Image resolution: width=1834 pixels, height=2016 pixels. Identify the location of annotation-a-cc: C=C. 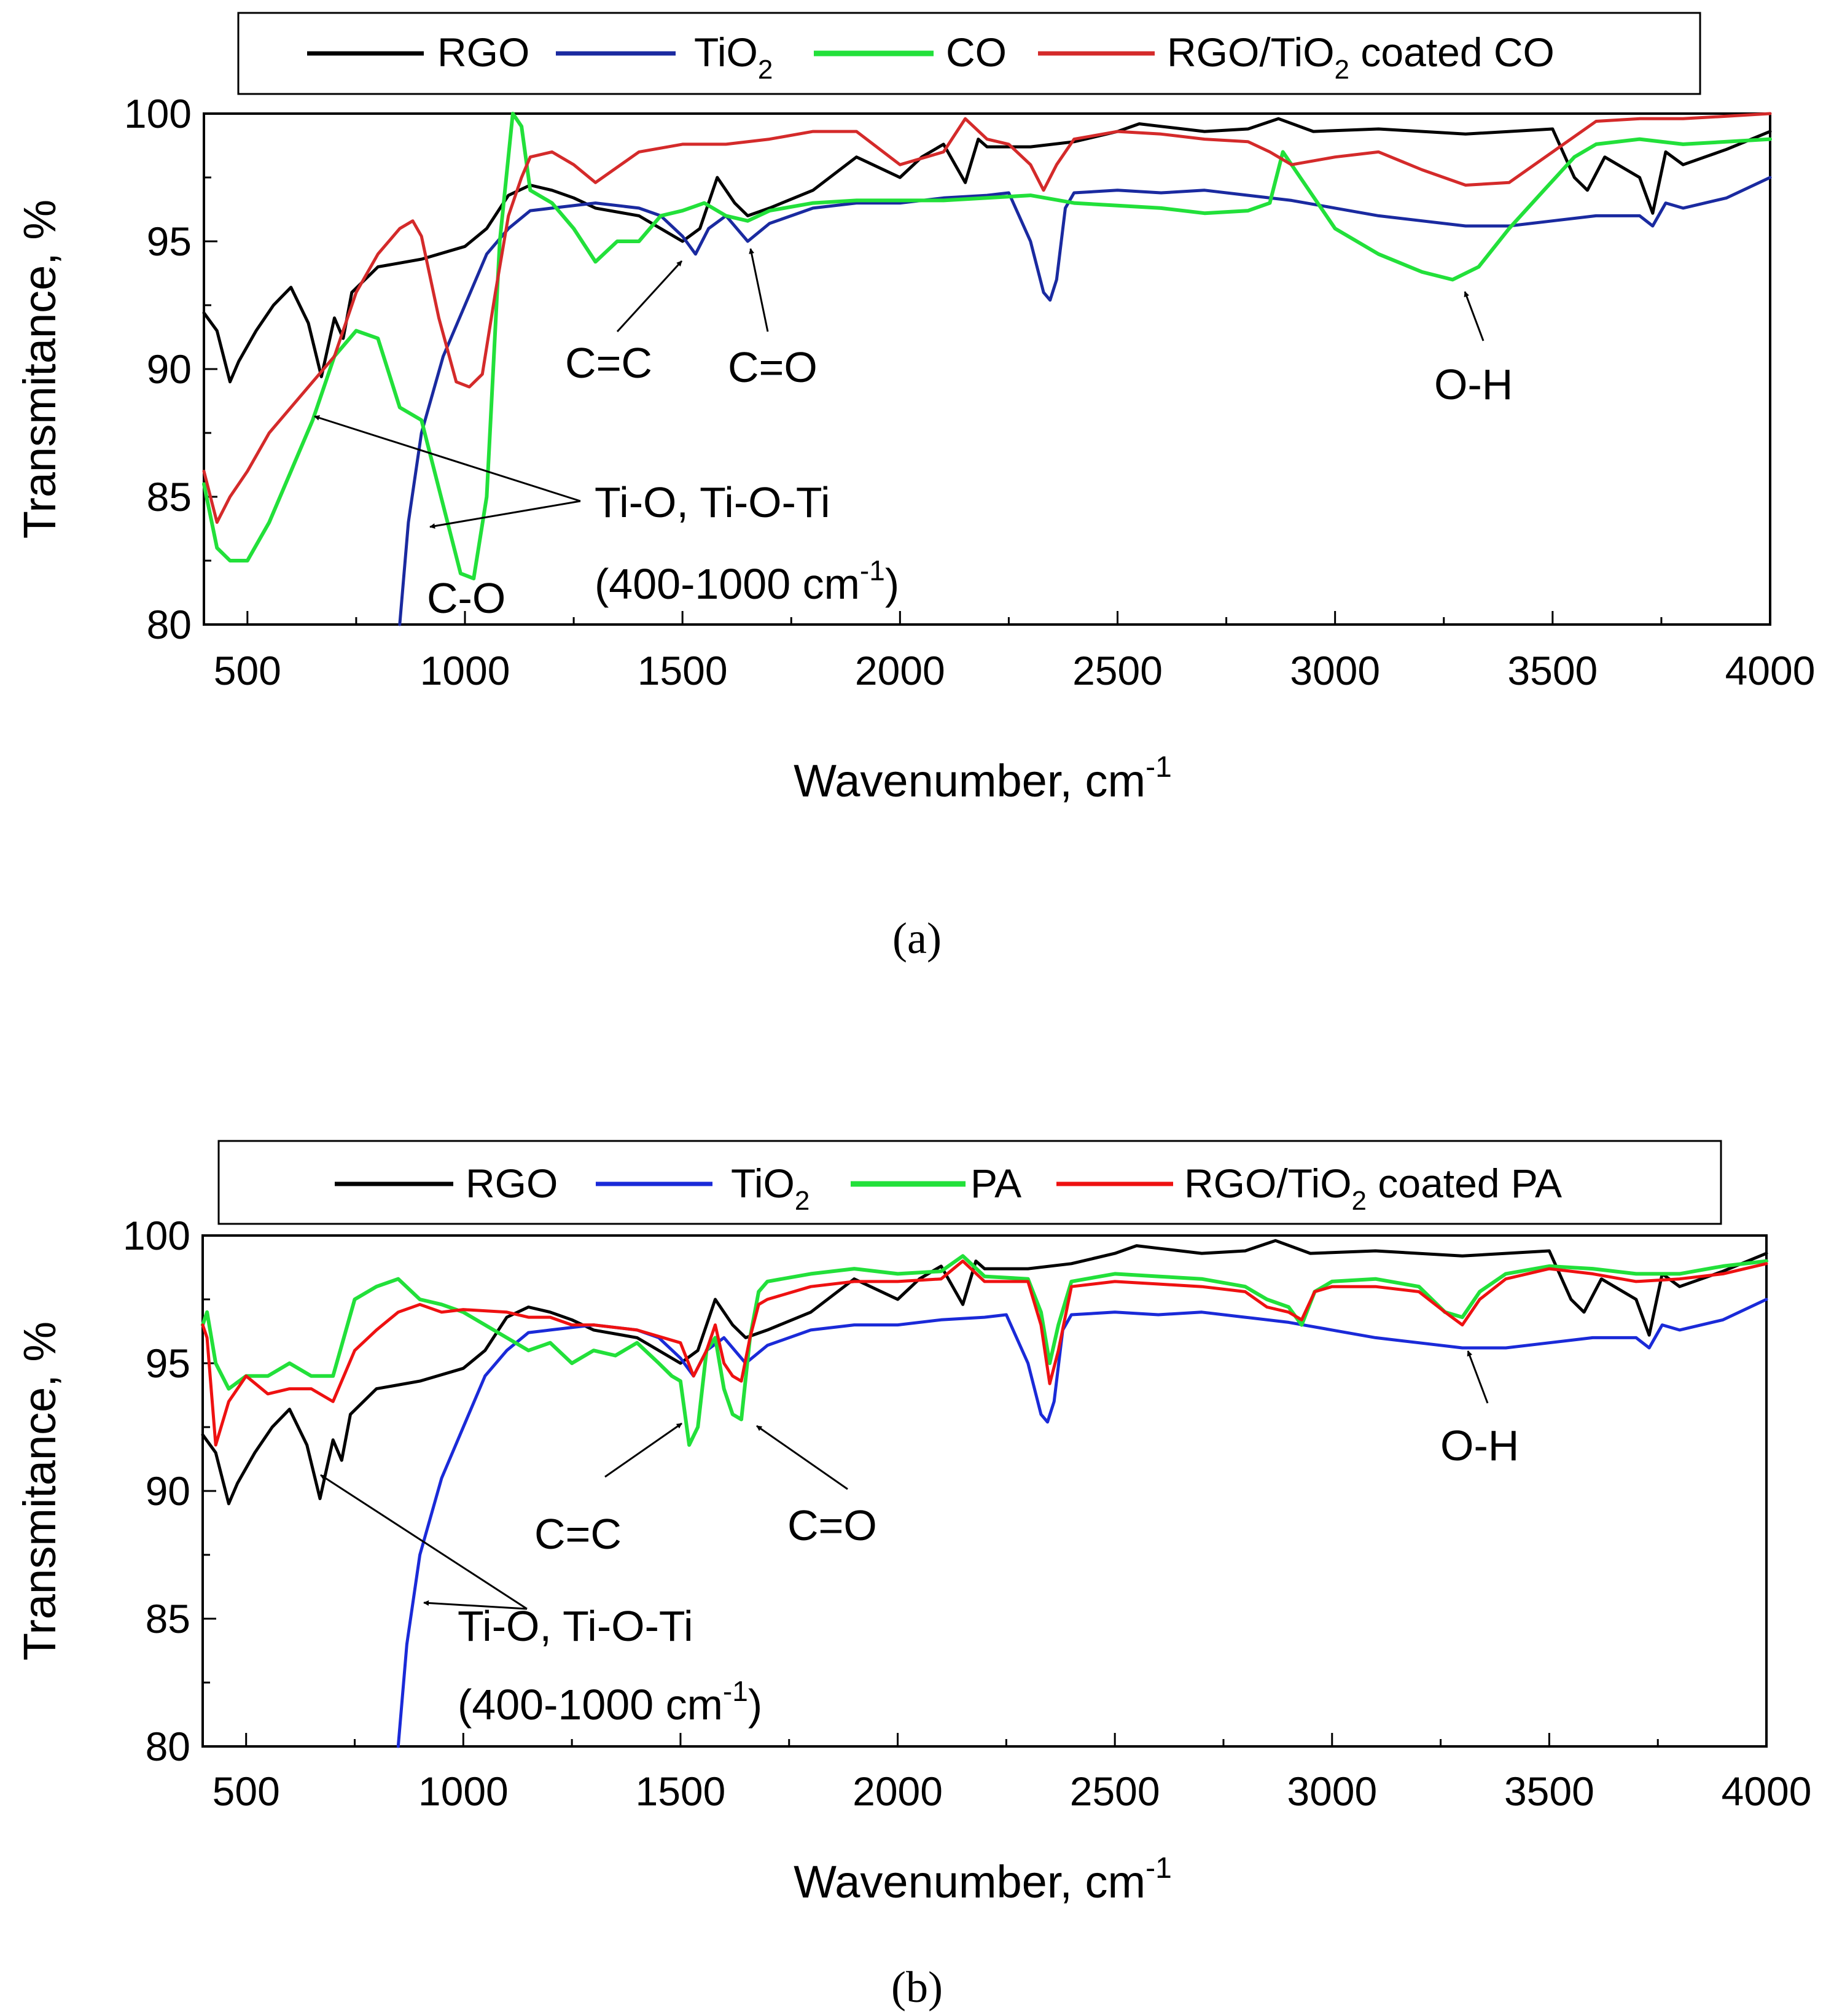
(608, 363).